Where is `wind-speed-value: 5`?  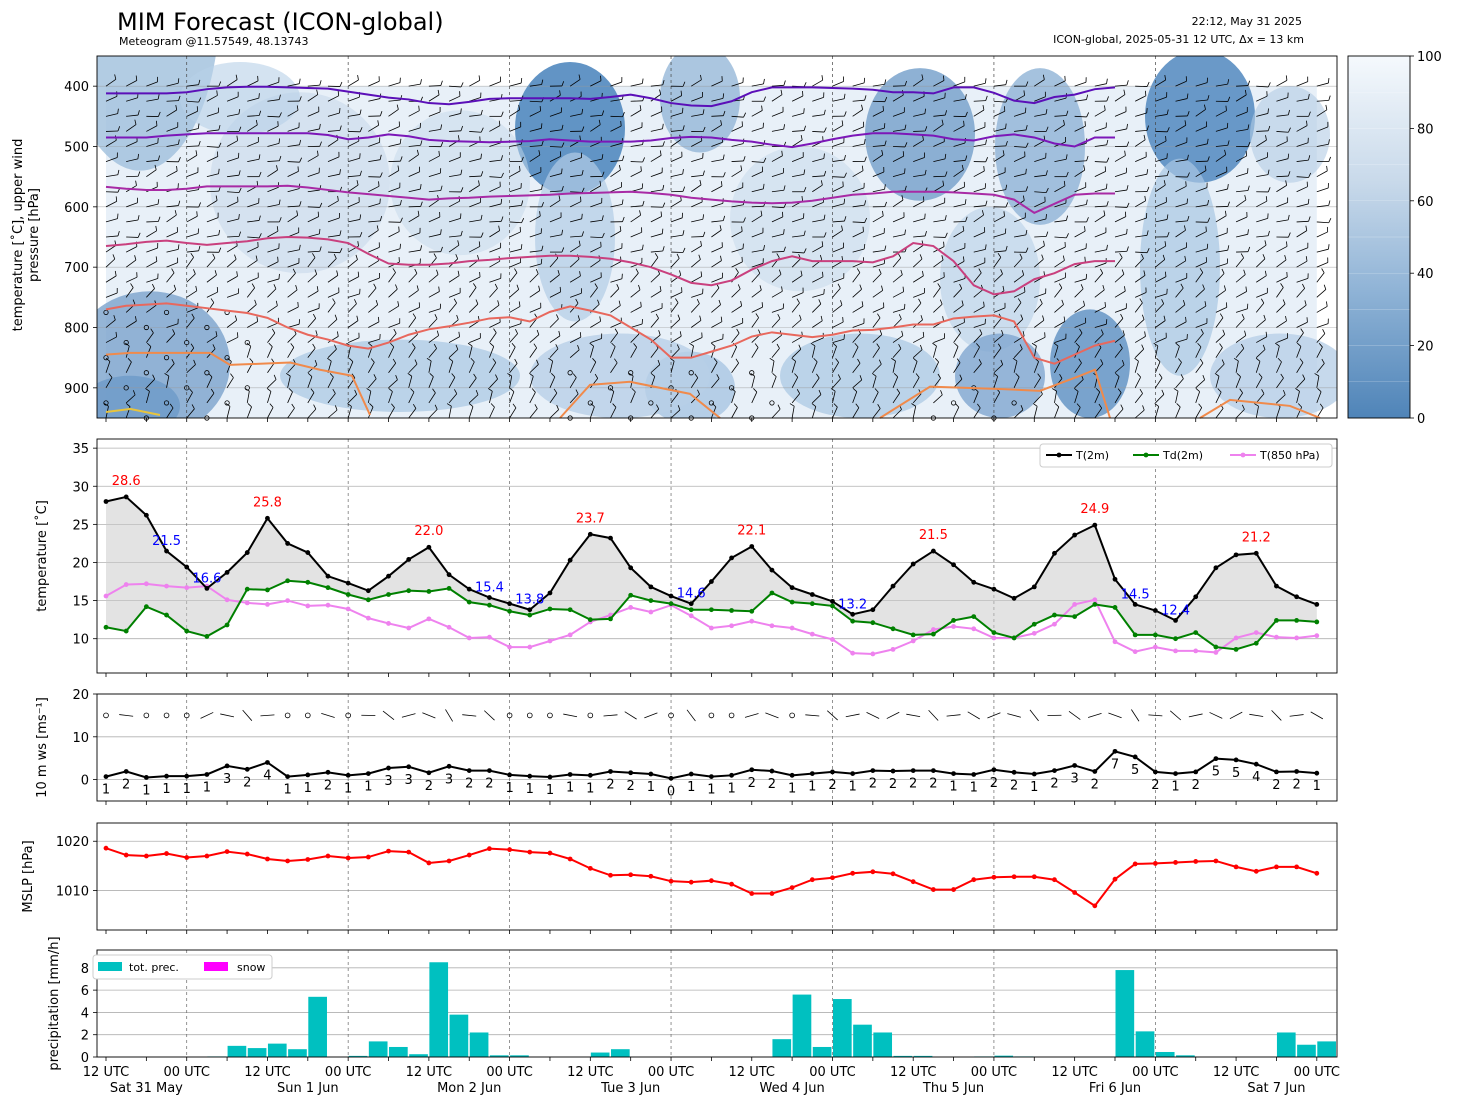
wind-speed-value: 5 is located at coordinates (1216, 772).